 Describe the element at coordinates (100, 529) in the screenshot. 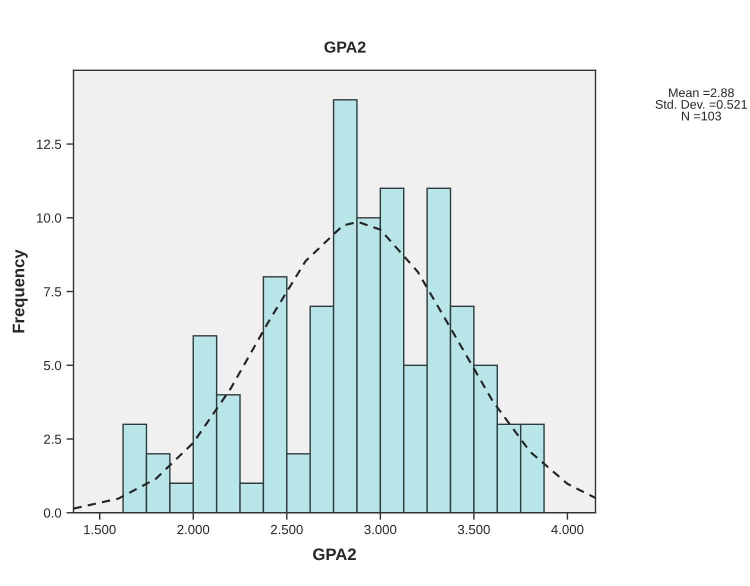

I see `x-tick-label: 1.500` at that location.